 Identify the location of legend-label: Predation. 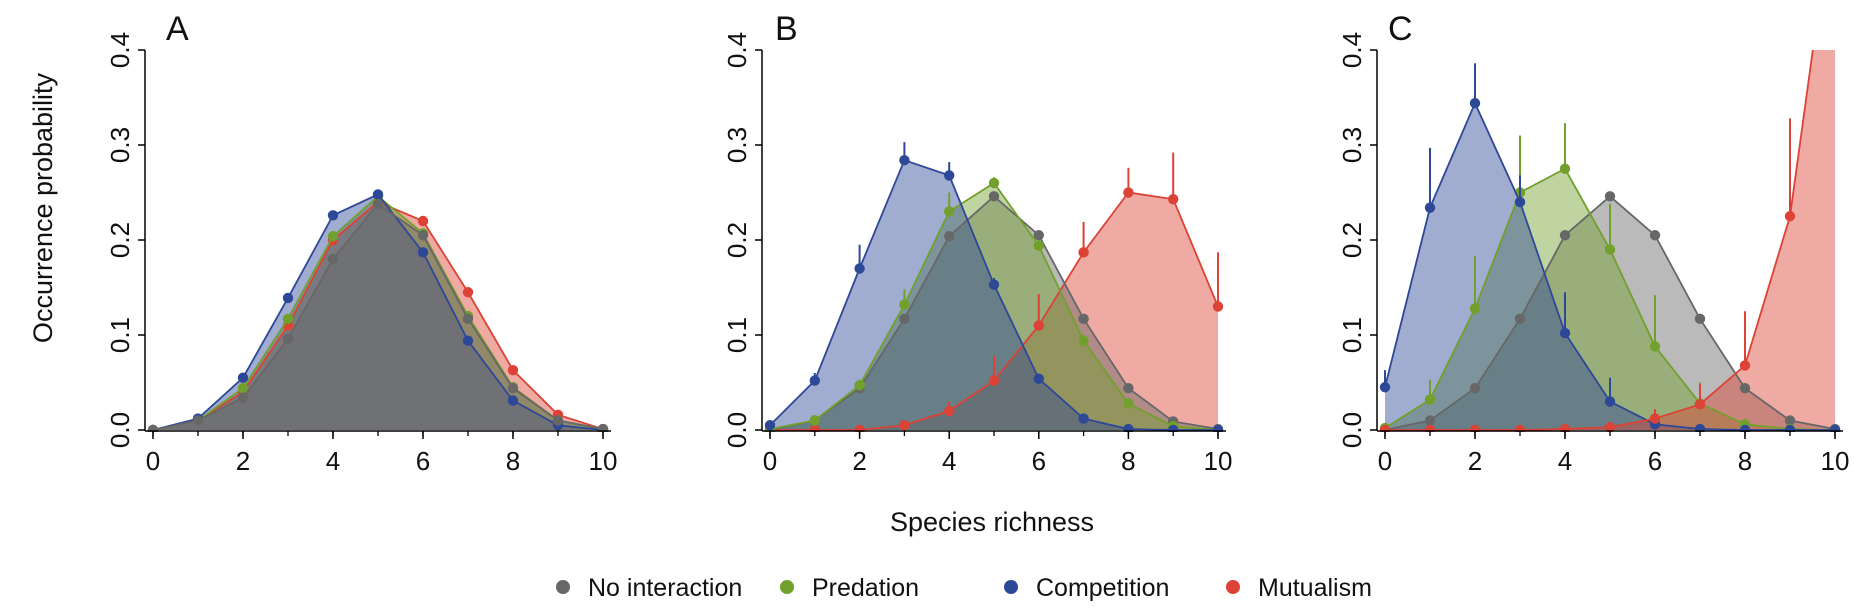
(865, 588).